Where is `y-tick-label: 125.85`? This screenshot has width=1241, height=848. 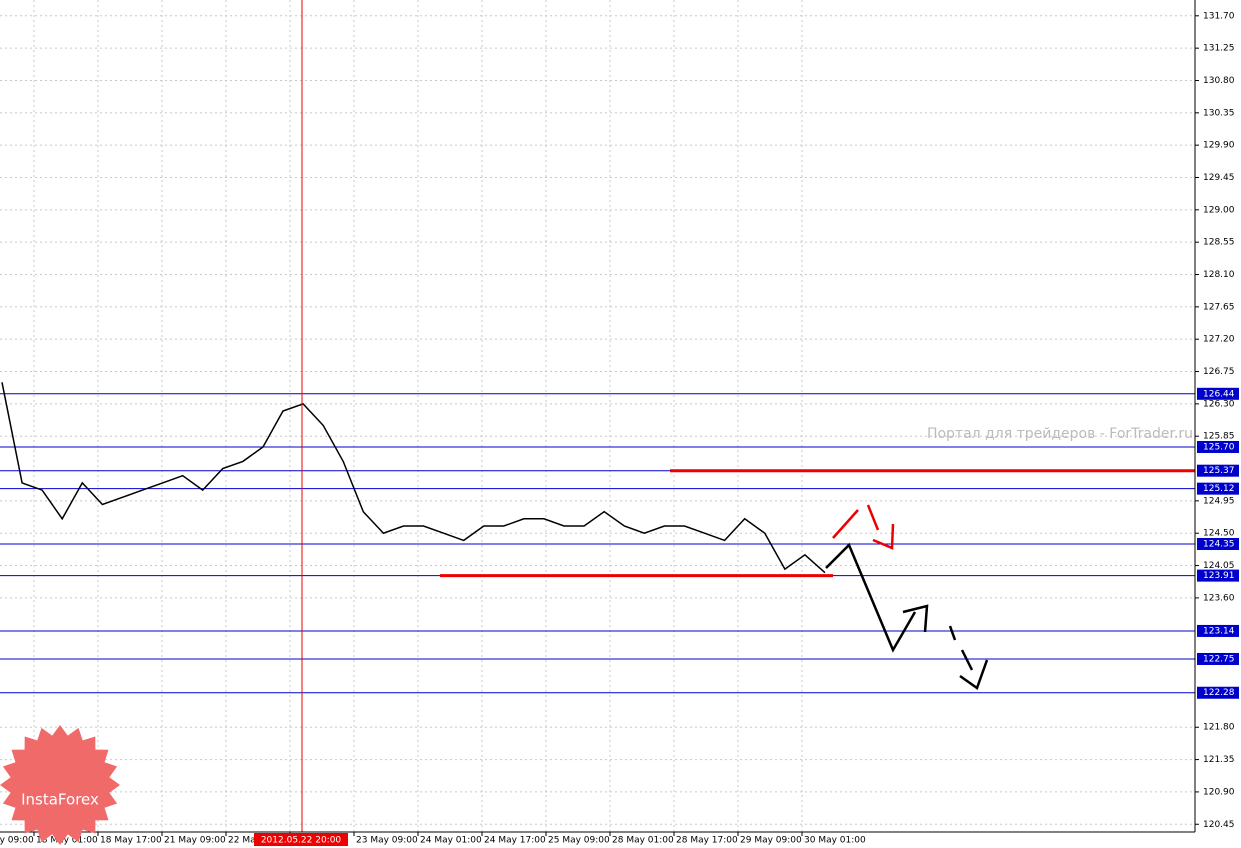
y-tick-label: 125.85 is located at coordinates (1219, 437).